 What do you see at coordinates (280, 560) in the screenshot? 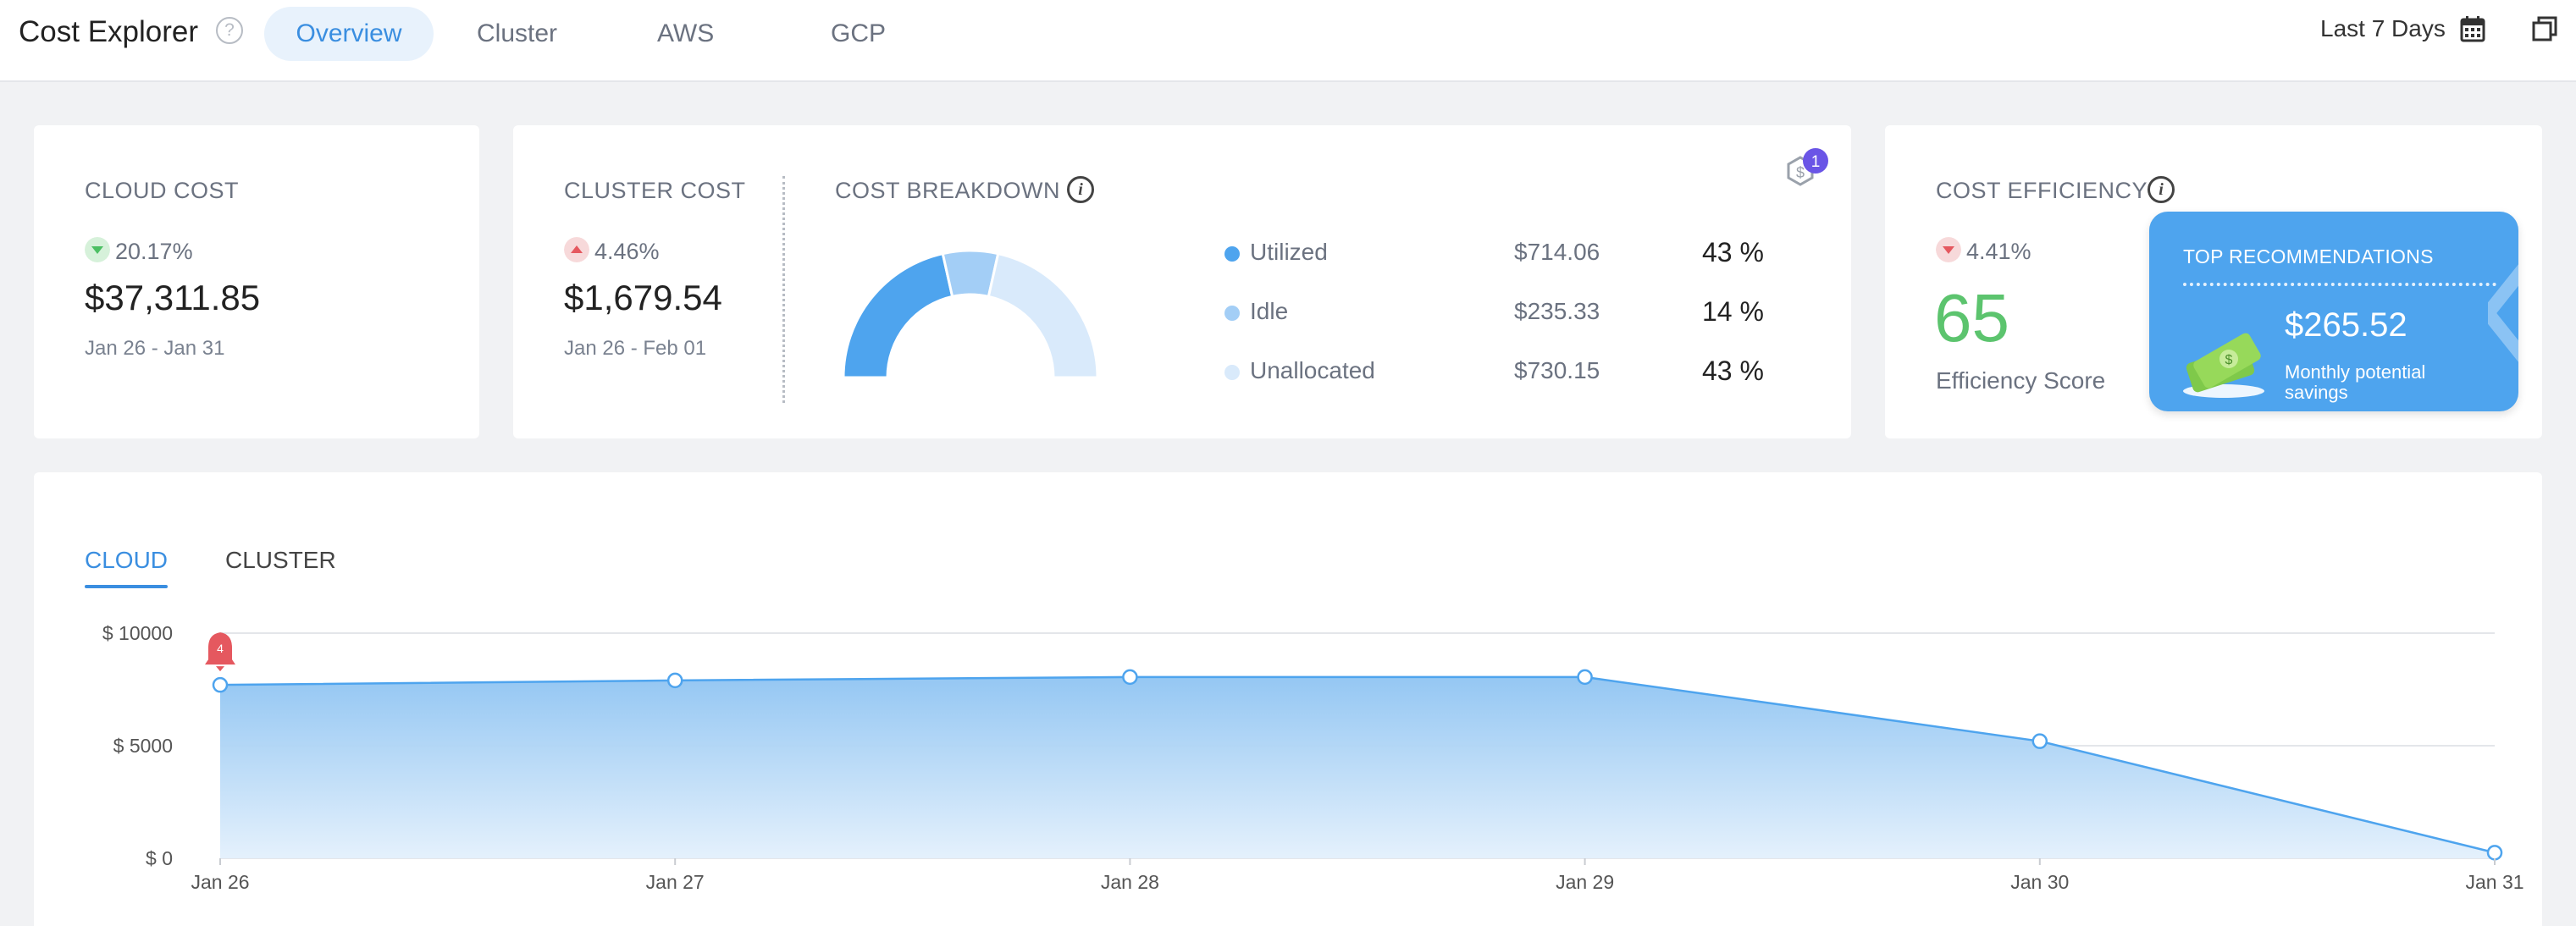
I see `chart-tab-cluster: CLUSTER` at bounding box center [280, 560].